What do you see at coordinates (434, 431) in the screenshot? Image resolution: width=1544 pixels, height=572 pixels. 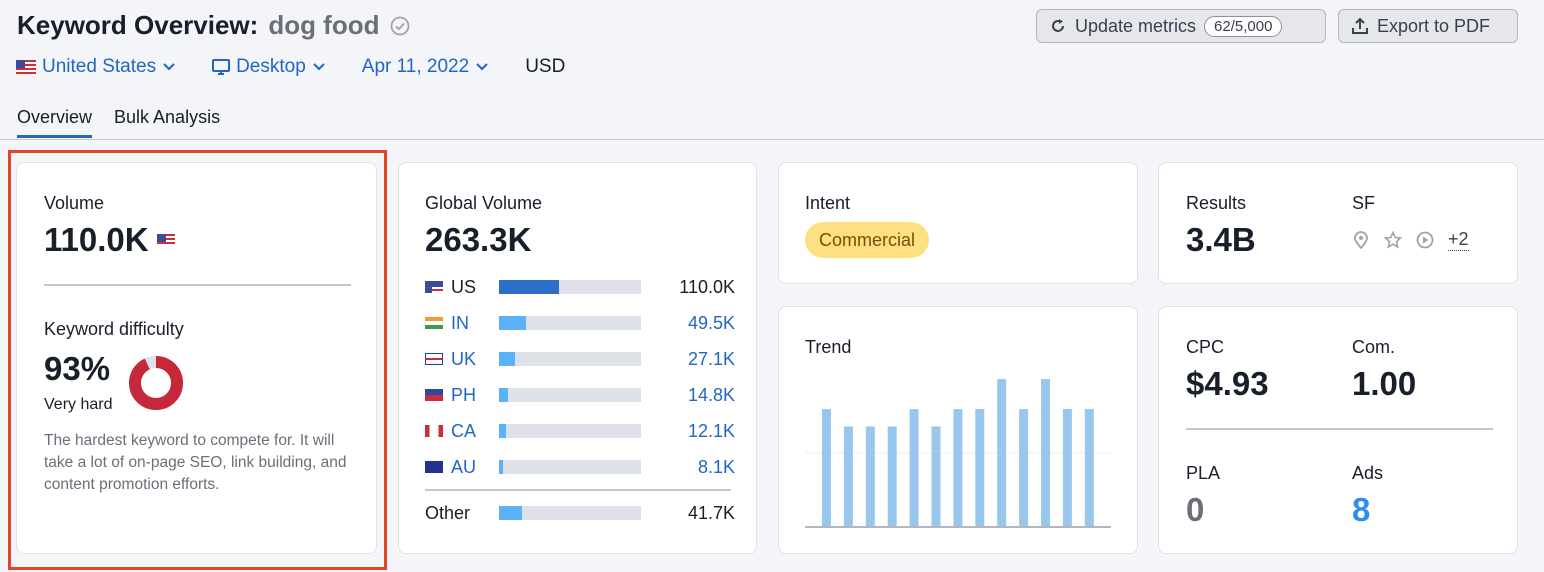 I see `ca-flag-icon` at bounding box center [434, 431].